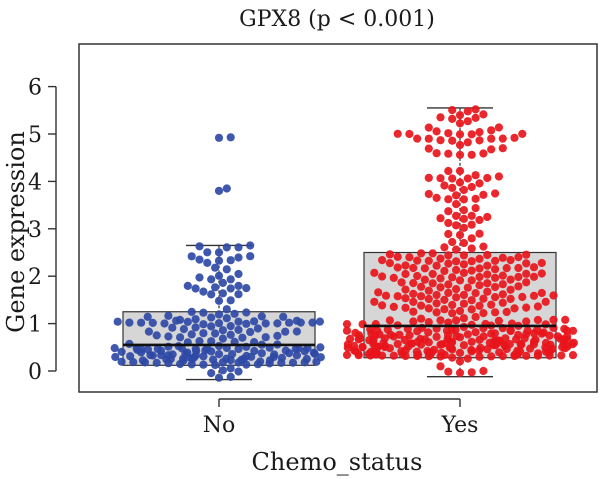  What do you see at coordinates (337, 19) in the screenshot?
I see `chart-title: GPX8 (p < 0.001)` at bounding box center [337, 19].